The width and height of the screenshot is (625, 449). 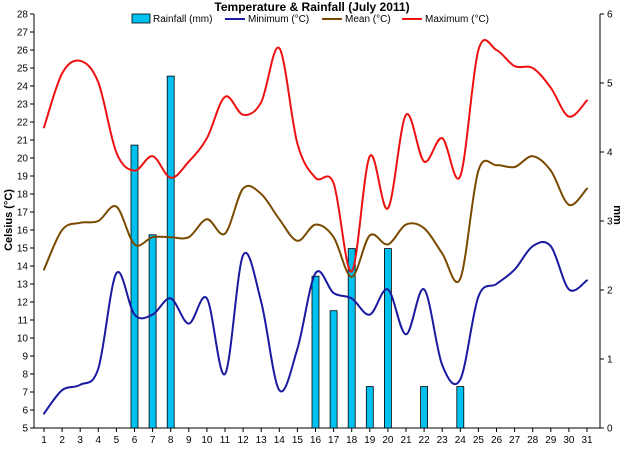 I want to click on x-tick-label: 19, so click(x=370, y=440).